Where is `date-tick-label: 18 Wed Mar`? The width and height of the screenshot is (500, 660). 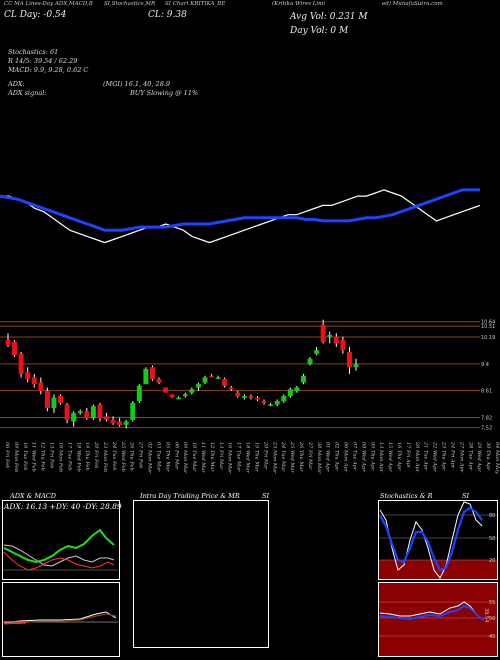 date-tick-label: 18 Wed Mar is located at coordinates (248, 458).